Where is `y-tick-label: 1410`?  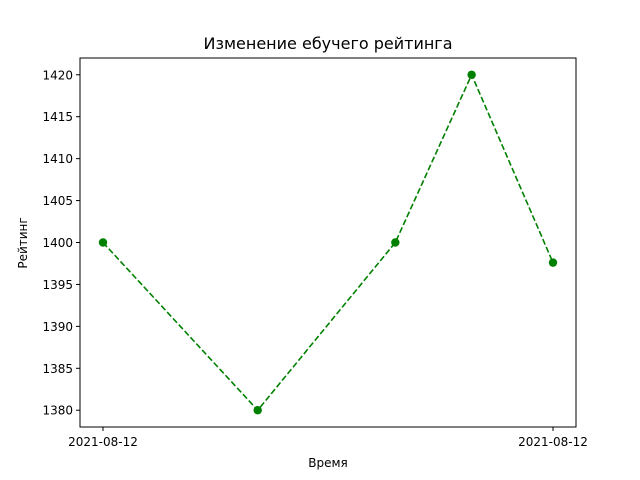 y-tick-label: 1410 is located at coordinates (57, 159).